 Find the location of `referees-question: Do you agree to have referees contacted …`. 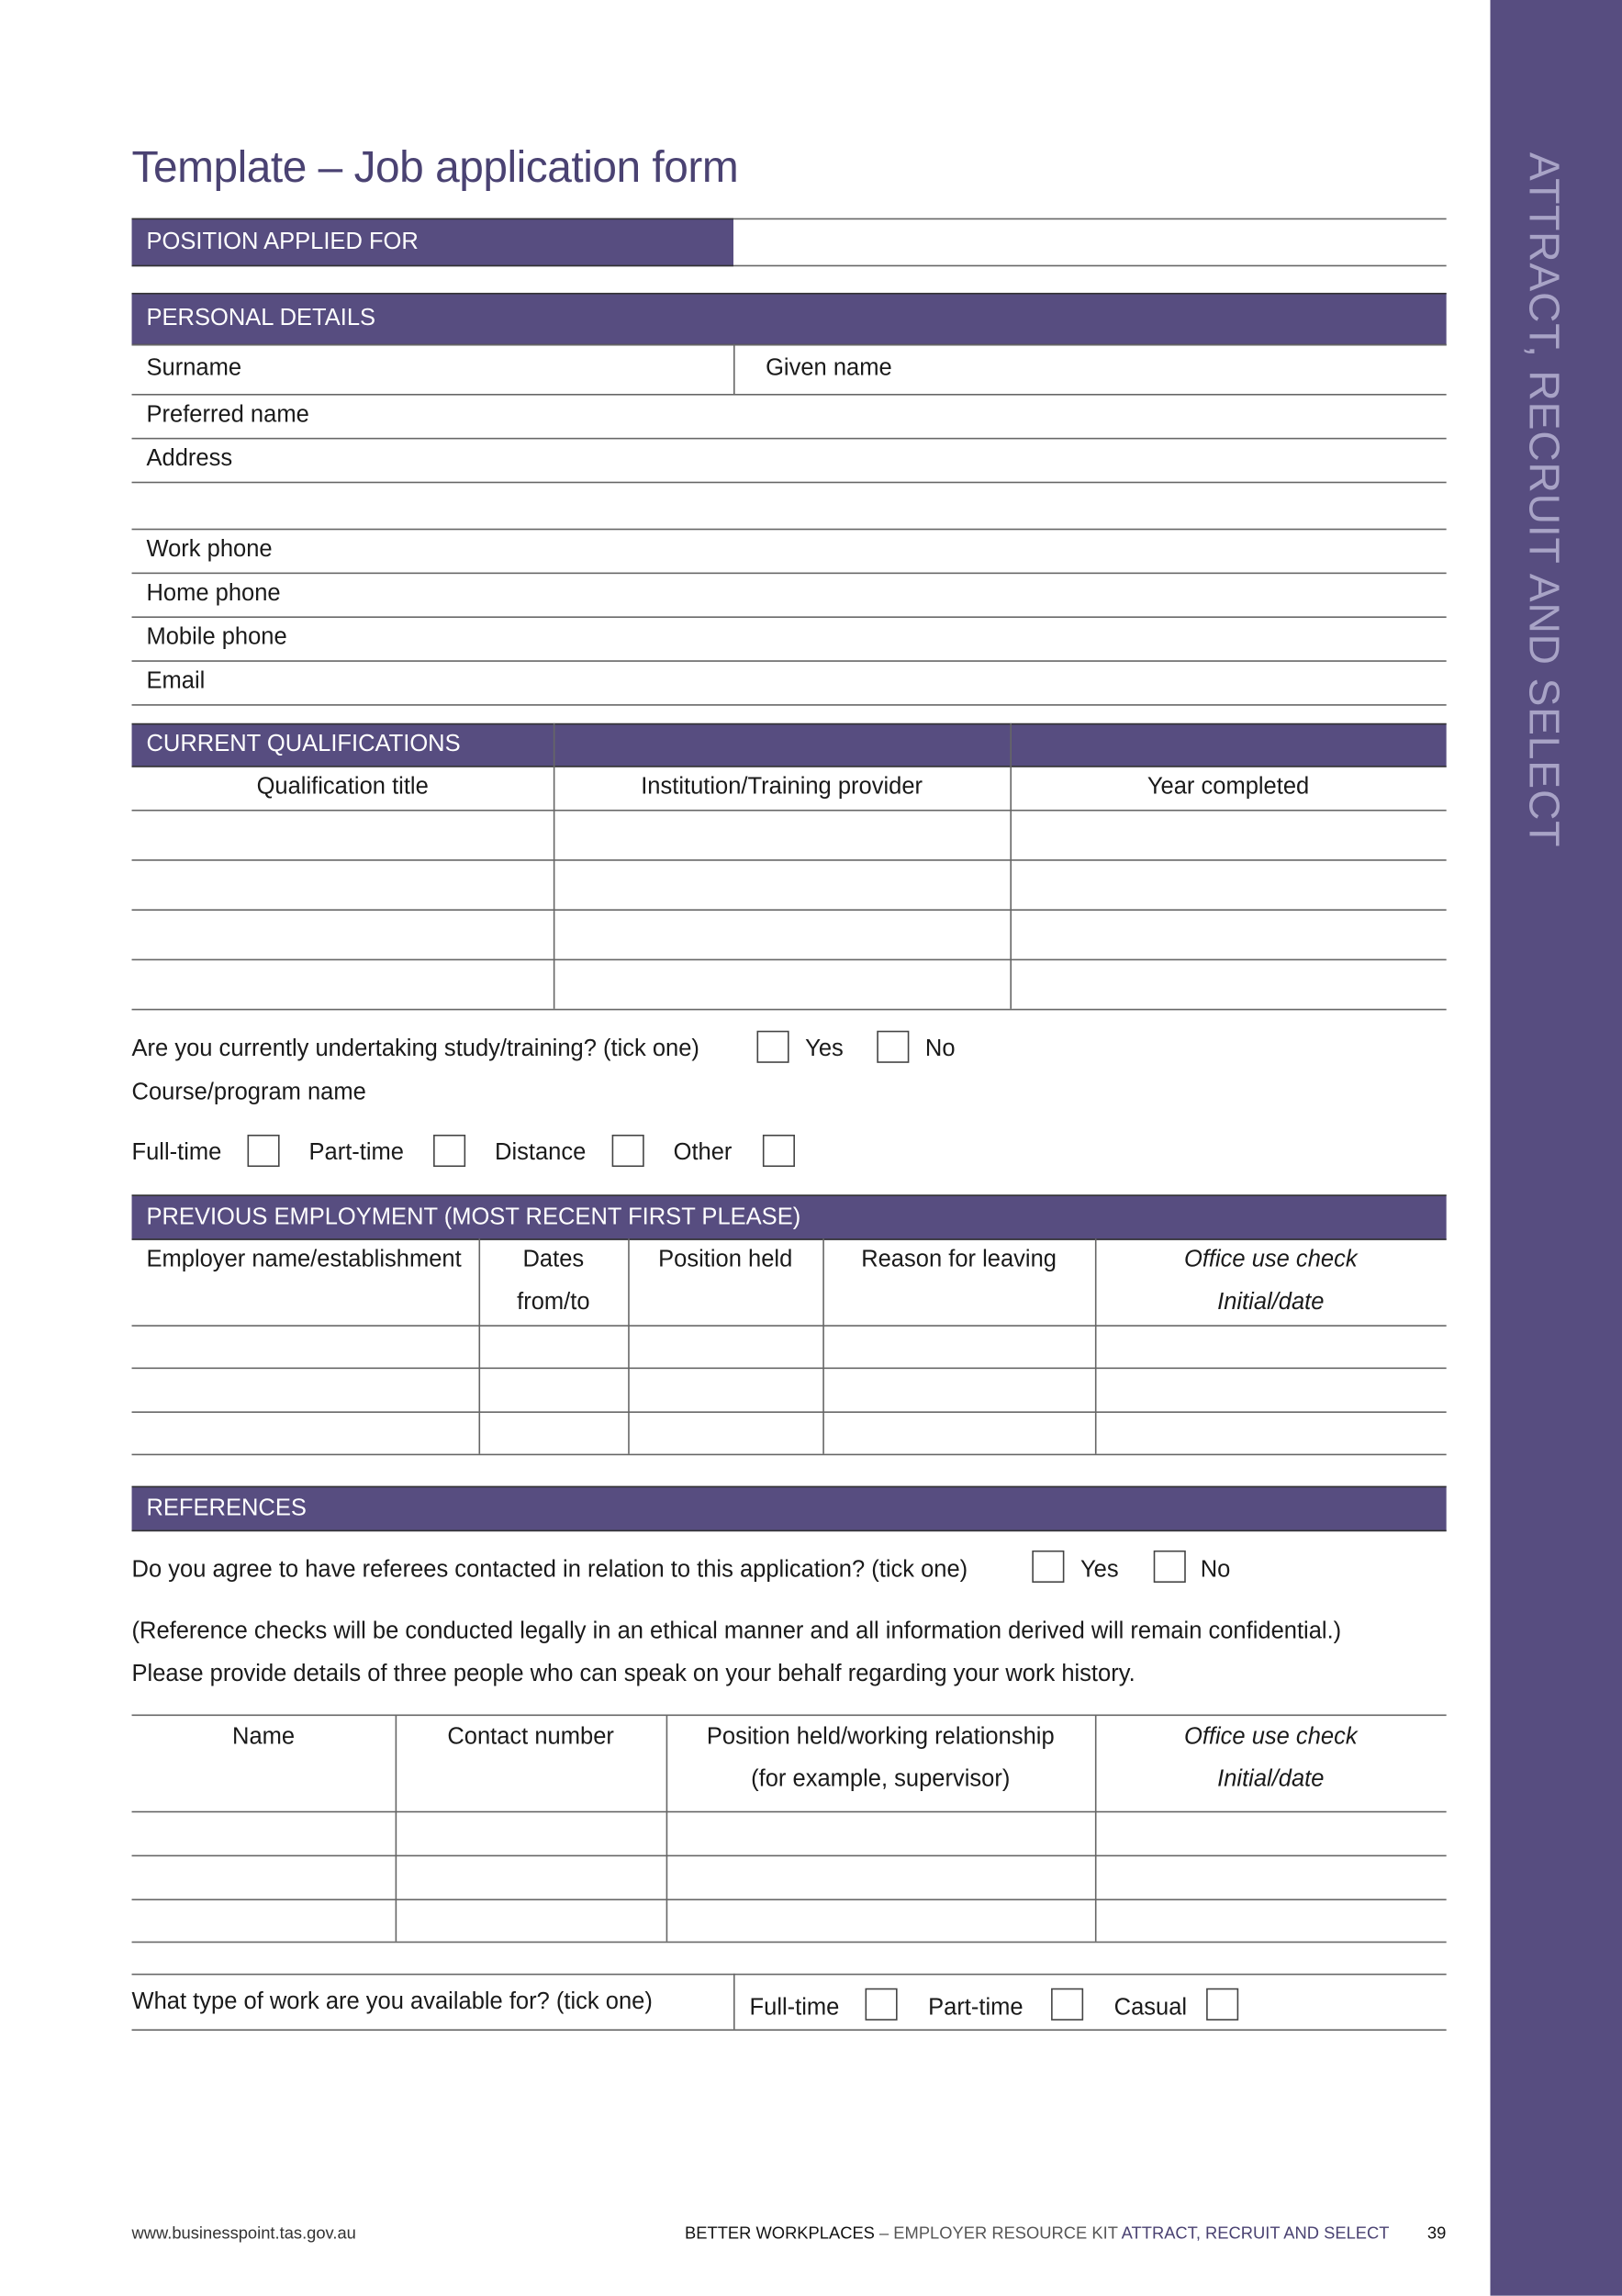

referees-question: Do you agree to have referees contacted … is located at coordinates (549, 1570).